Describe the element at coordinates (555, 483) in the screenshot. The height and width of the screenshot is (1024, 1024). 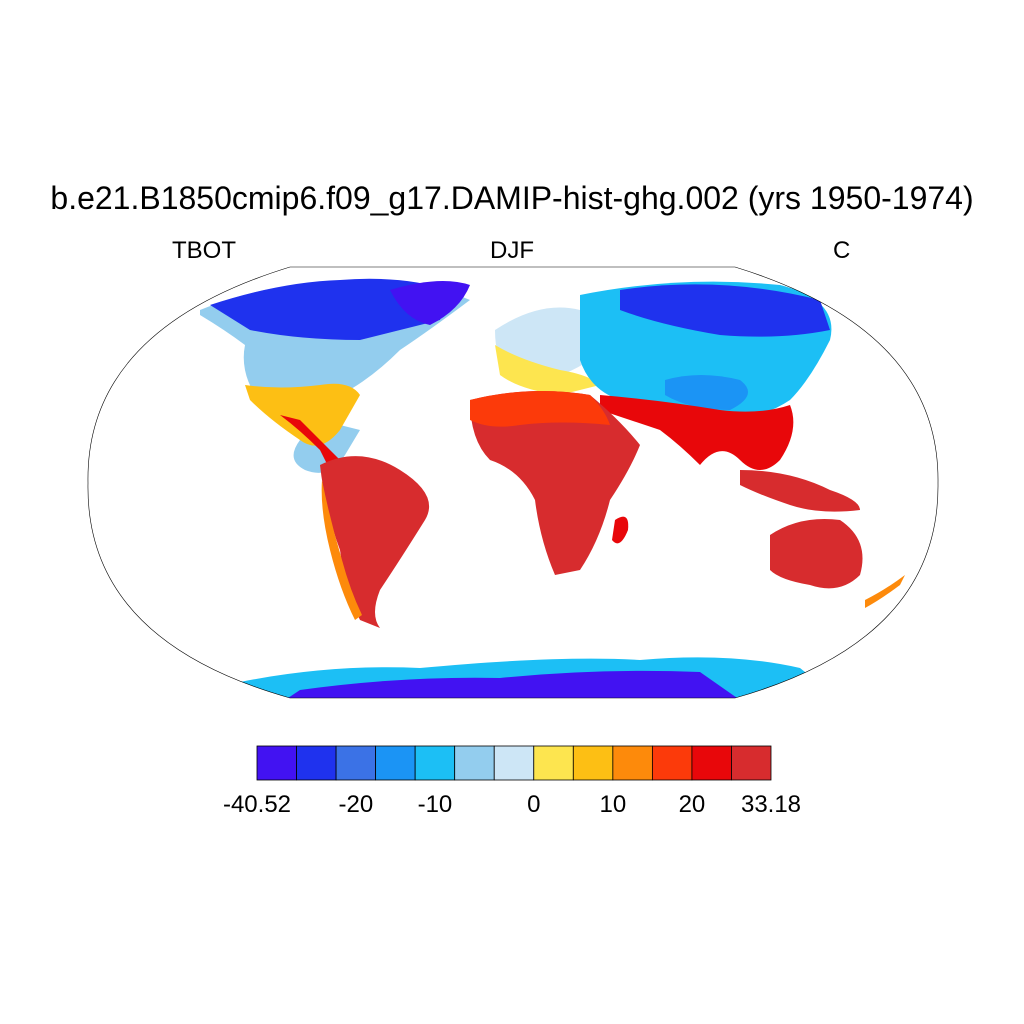
I see `africa` at that location.